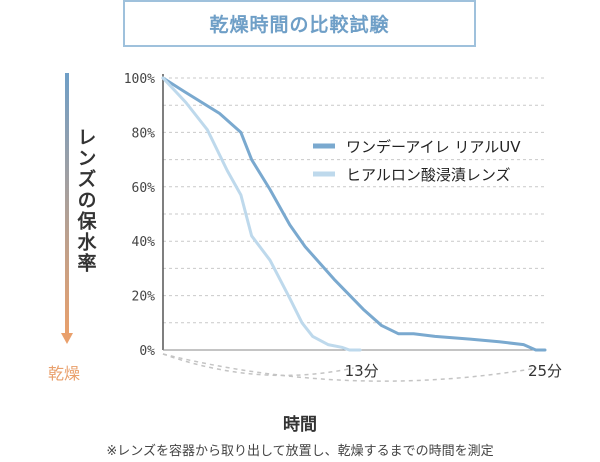  I want to click on legend-label: ワンデーアイレ リアルUV, so click(433, 147).